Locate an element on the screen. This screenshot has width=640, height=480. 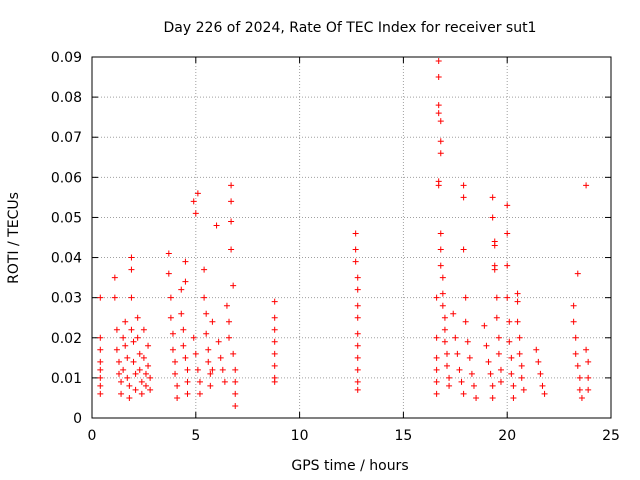
y-tick-label: 0.07 is located at coordinates (66, 138).